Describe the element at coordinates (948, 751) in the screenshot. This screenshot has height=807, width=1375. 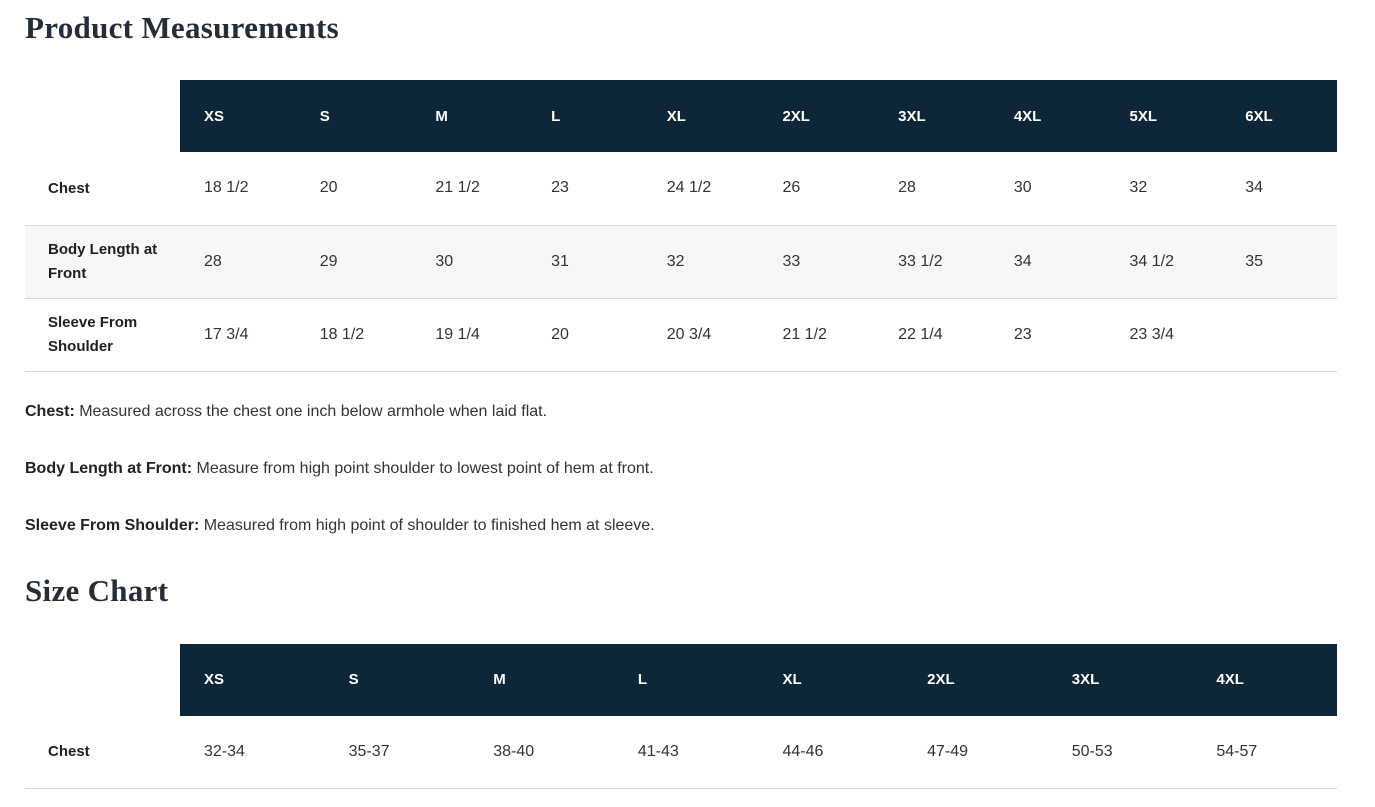
I see `measurement-value-cell: 47-49` at that location.